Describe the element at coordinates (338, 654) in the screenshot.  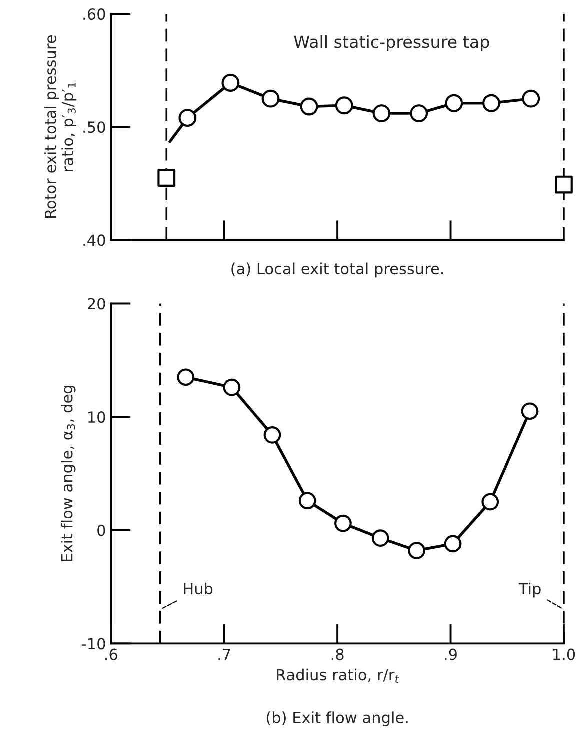
I see `x-tick-label: .8` at that location.